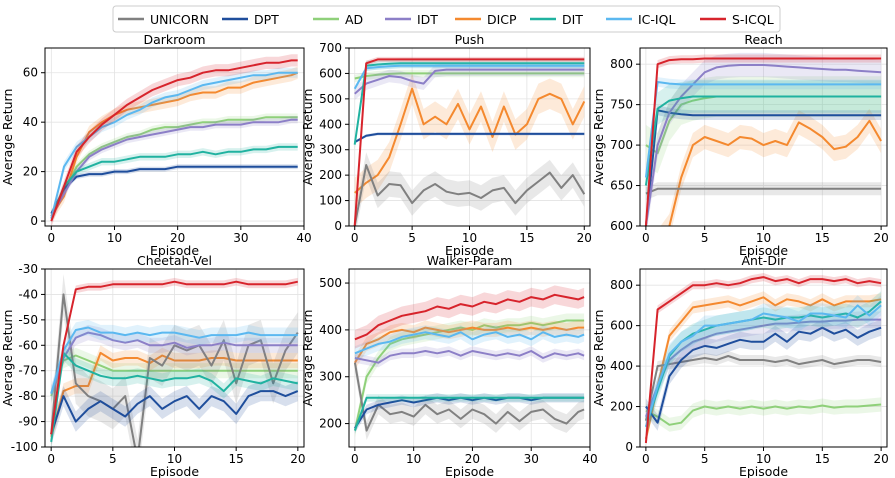 The height and width of the screenshot is (478, 895). I want to click on legend-label-ic-iql: IC-IQL, so click(656, 19).